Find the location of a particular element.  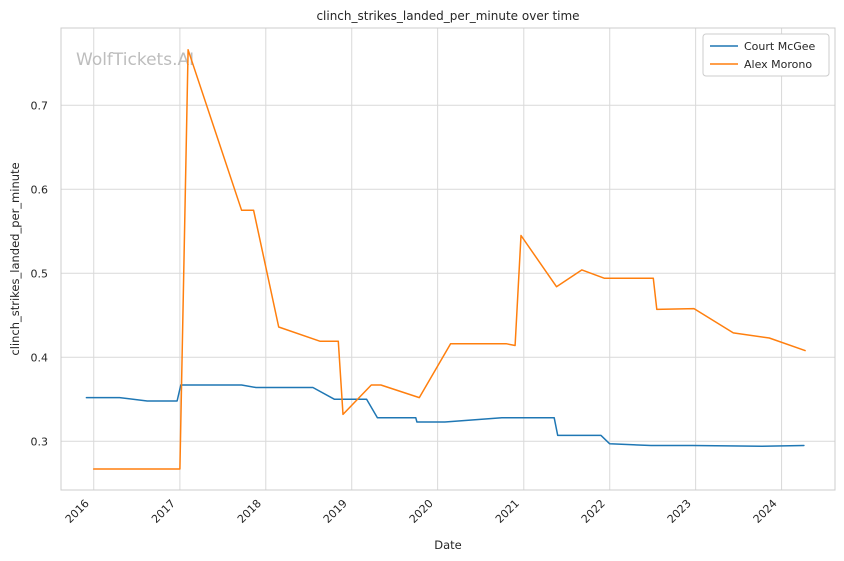

y-tick-label: 0.5 is located at coordinates (40, 273).